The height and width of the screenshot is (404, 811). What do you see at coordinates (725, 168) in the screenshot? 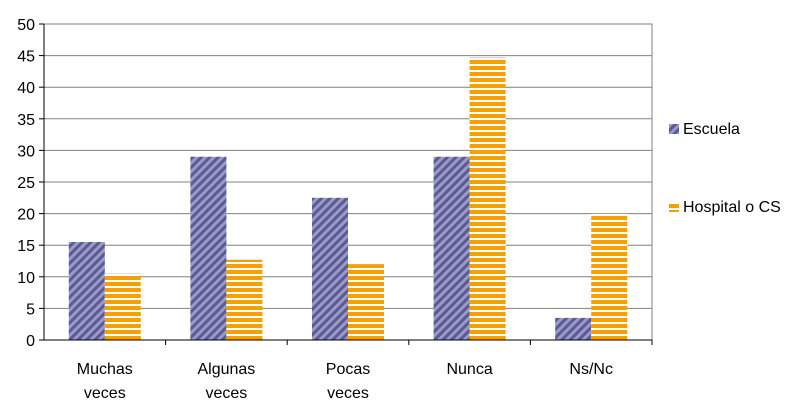
I see `legend: Escuela Hospital o CS` at bounding box center [725, 168].